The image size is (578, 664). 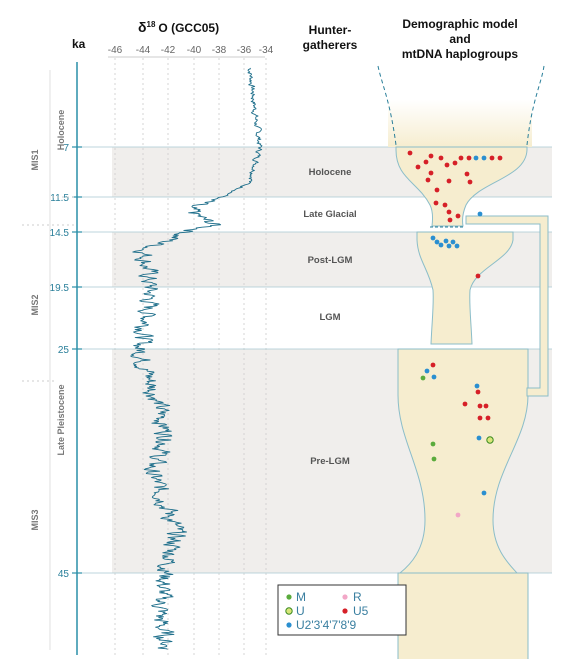 I want to click on haplo-u-dot, so click(x=490, y=440).